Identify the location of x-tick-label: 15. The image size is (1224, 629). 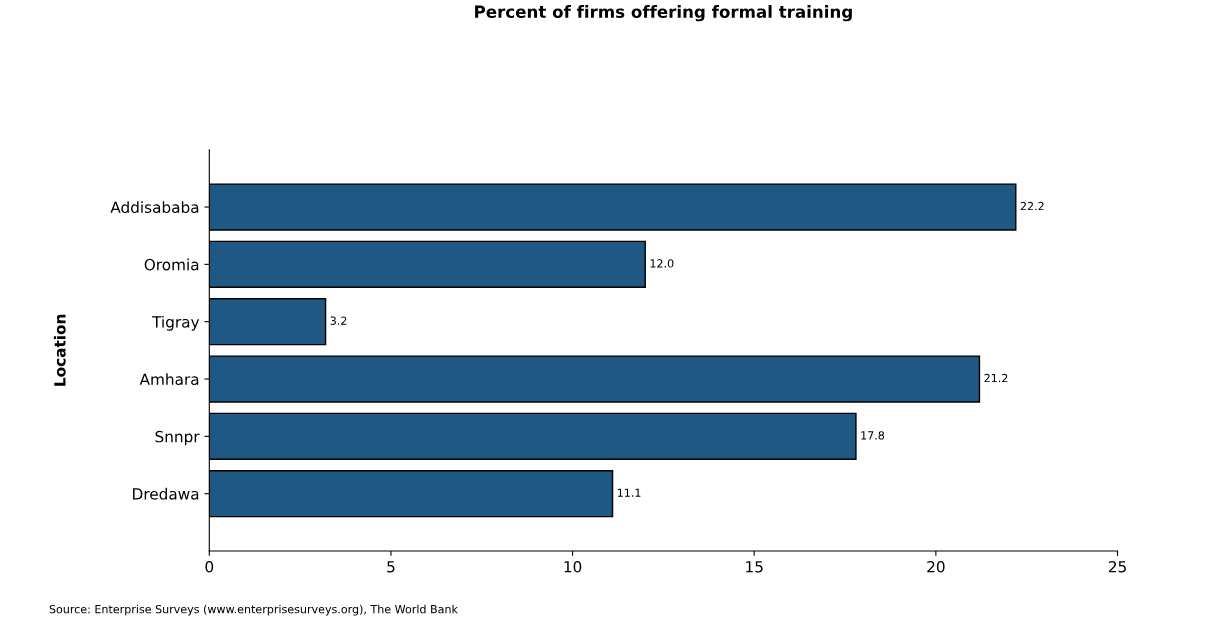
(754, 567).